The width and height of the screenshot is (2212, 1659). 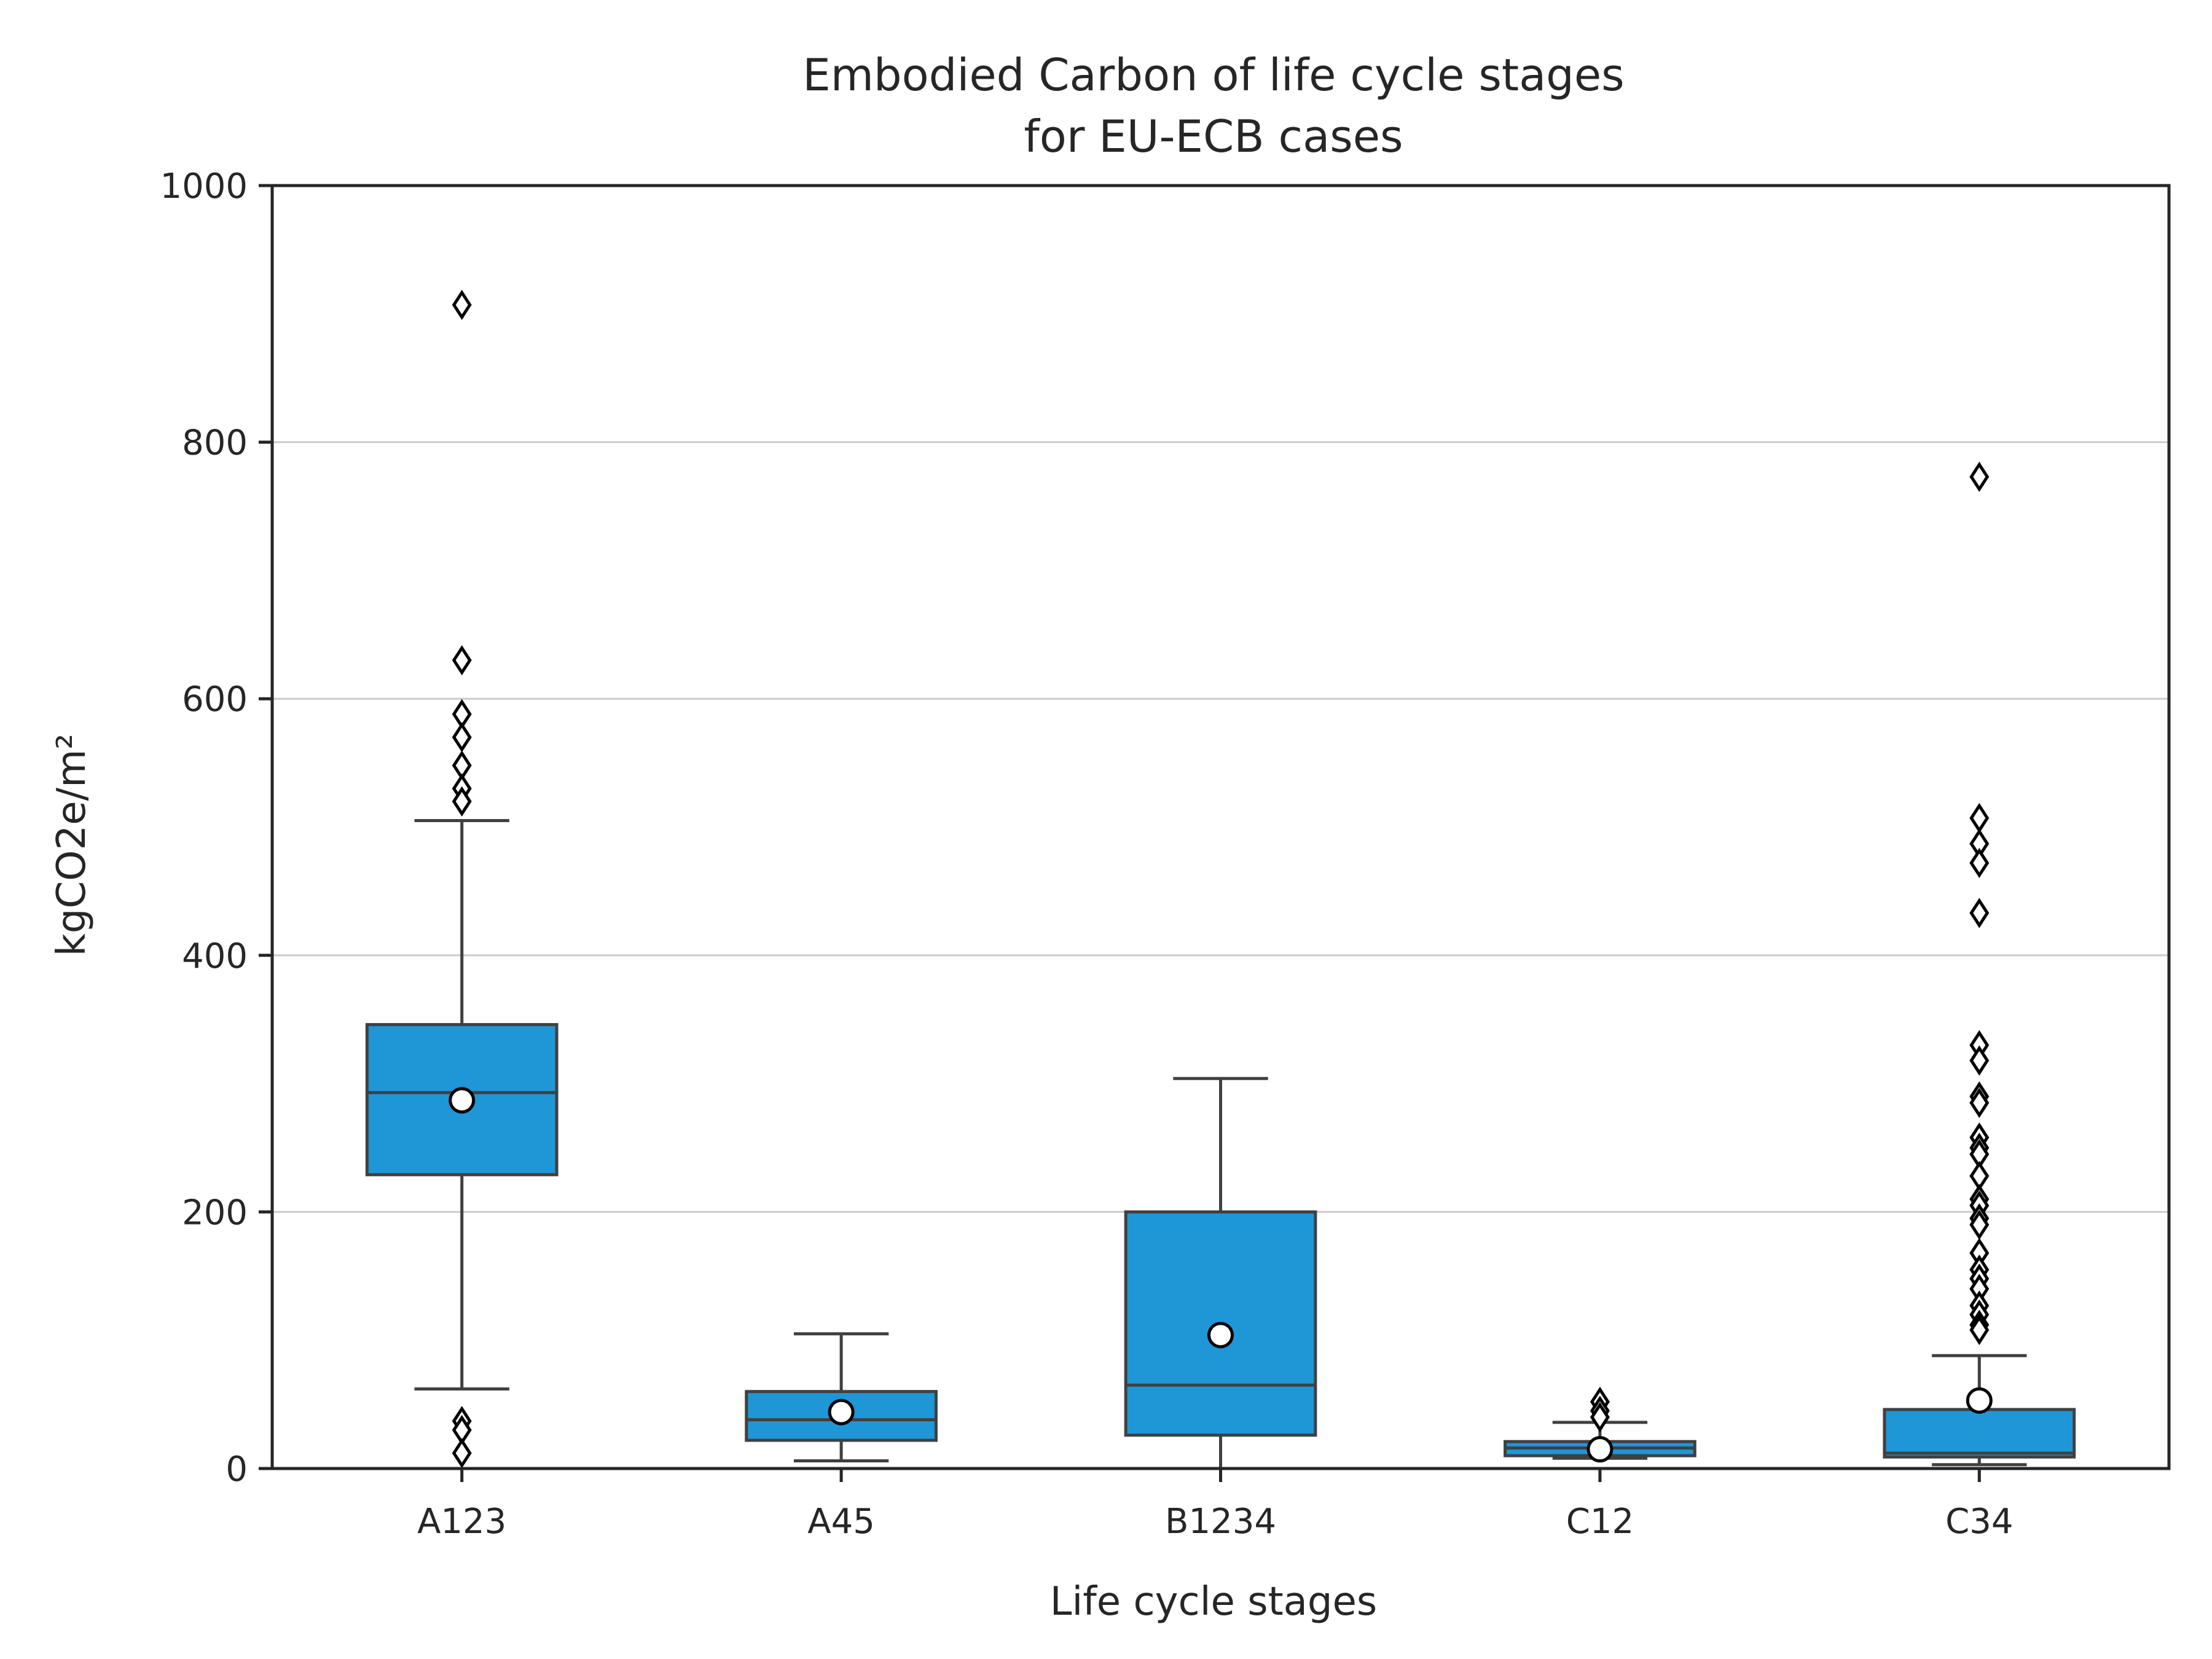 What do you see at coordinates (215, 443) in the screenshot?
I see `y-tick-label: 800` at bounding box center [215, 443].